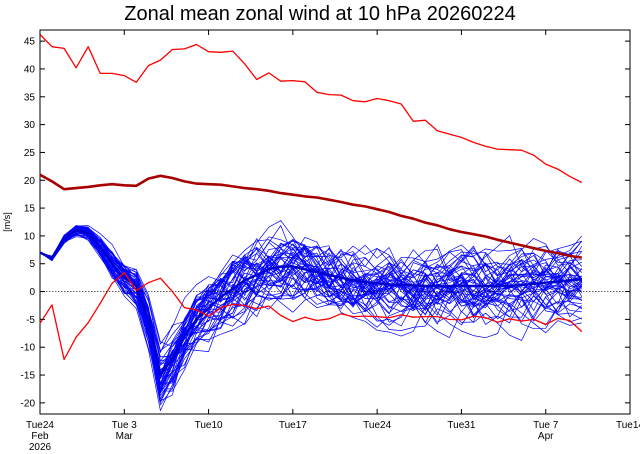 The image size is (640, 454). I want to click on y-tick-label: 15, so click(30, 209).